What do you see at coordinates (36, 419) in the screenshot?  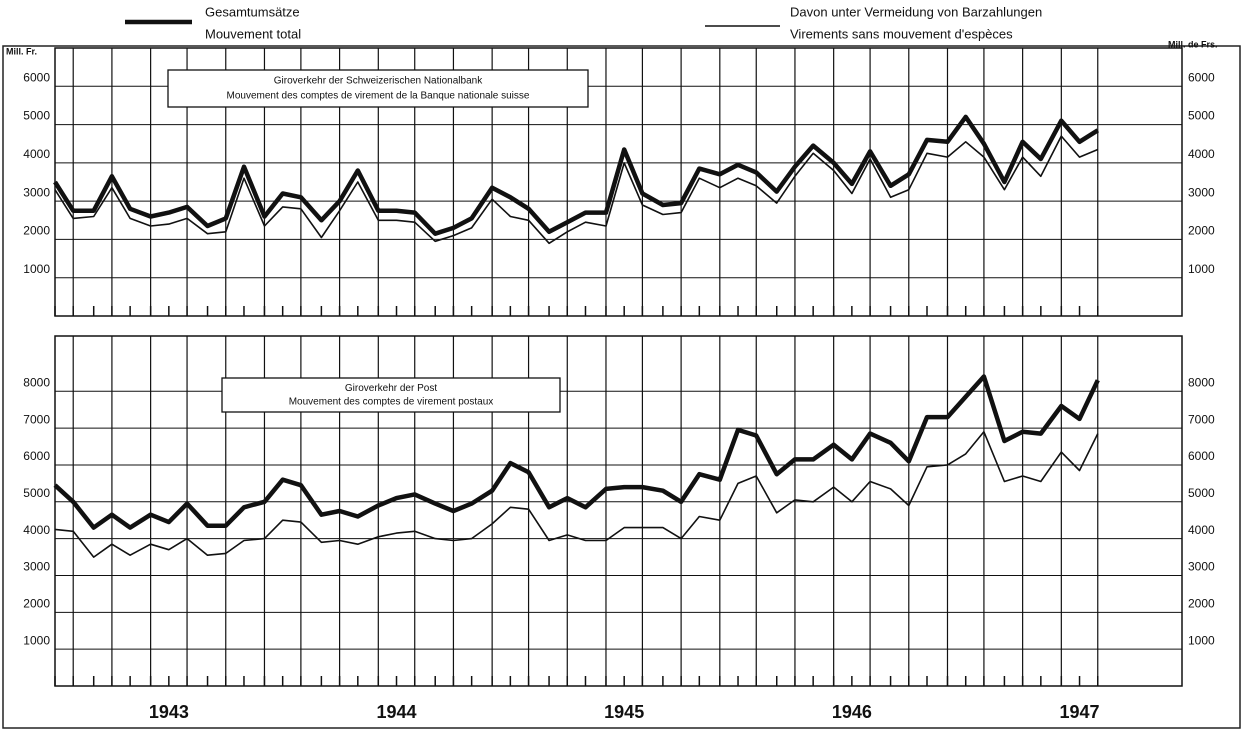 I see `y-tick-label: 7000` at bounding box center [36, 419].